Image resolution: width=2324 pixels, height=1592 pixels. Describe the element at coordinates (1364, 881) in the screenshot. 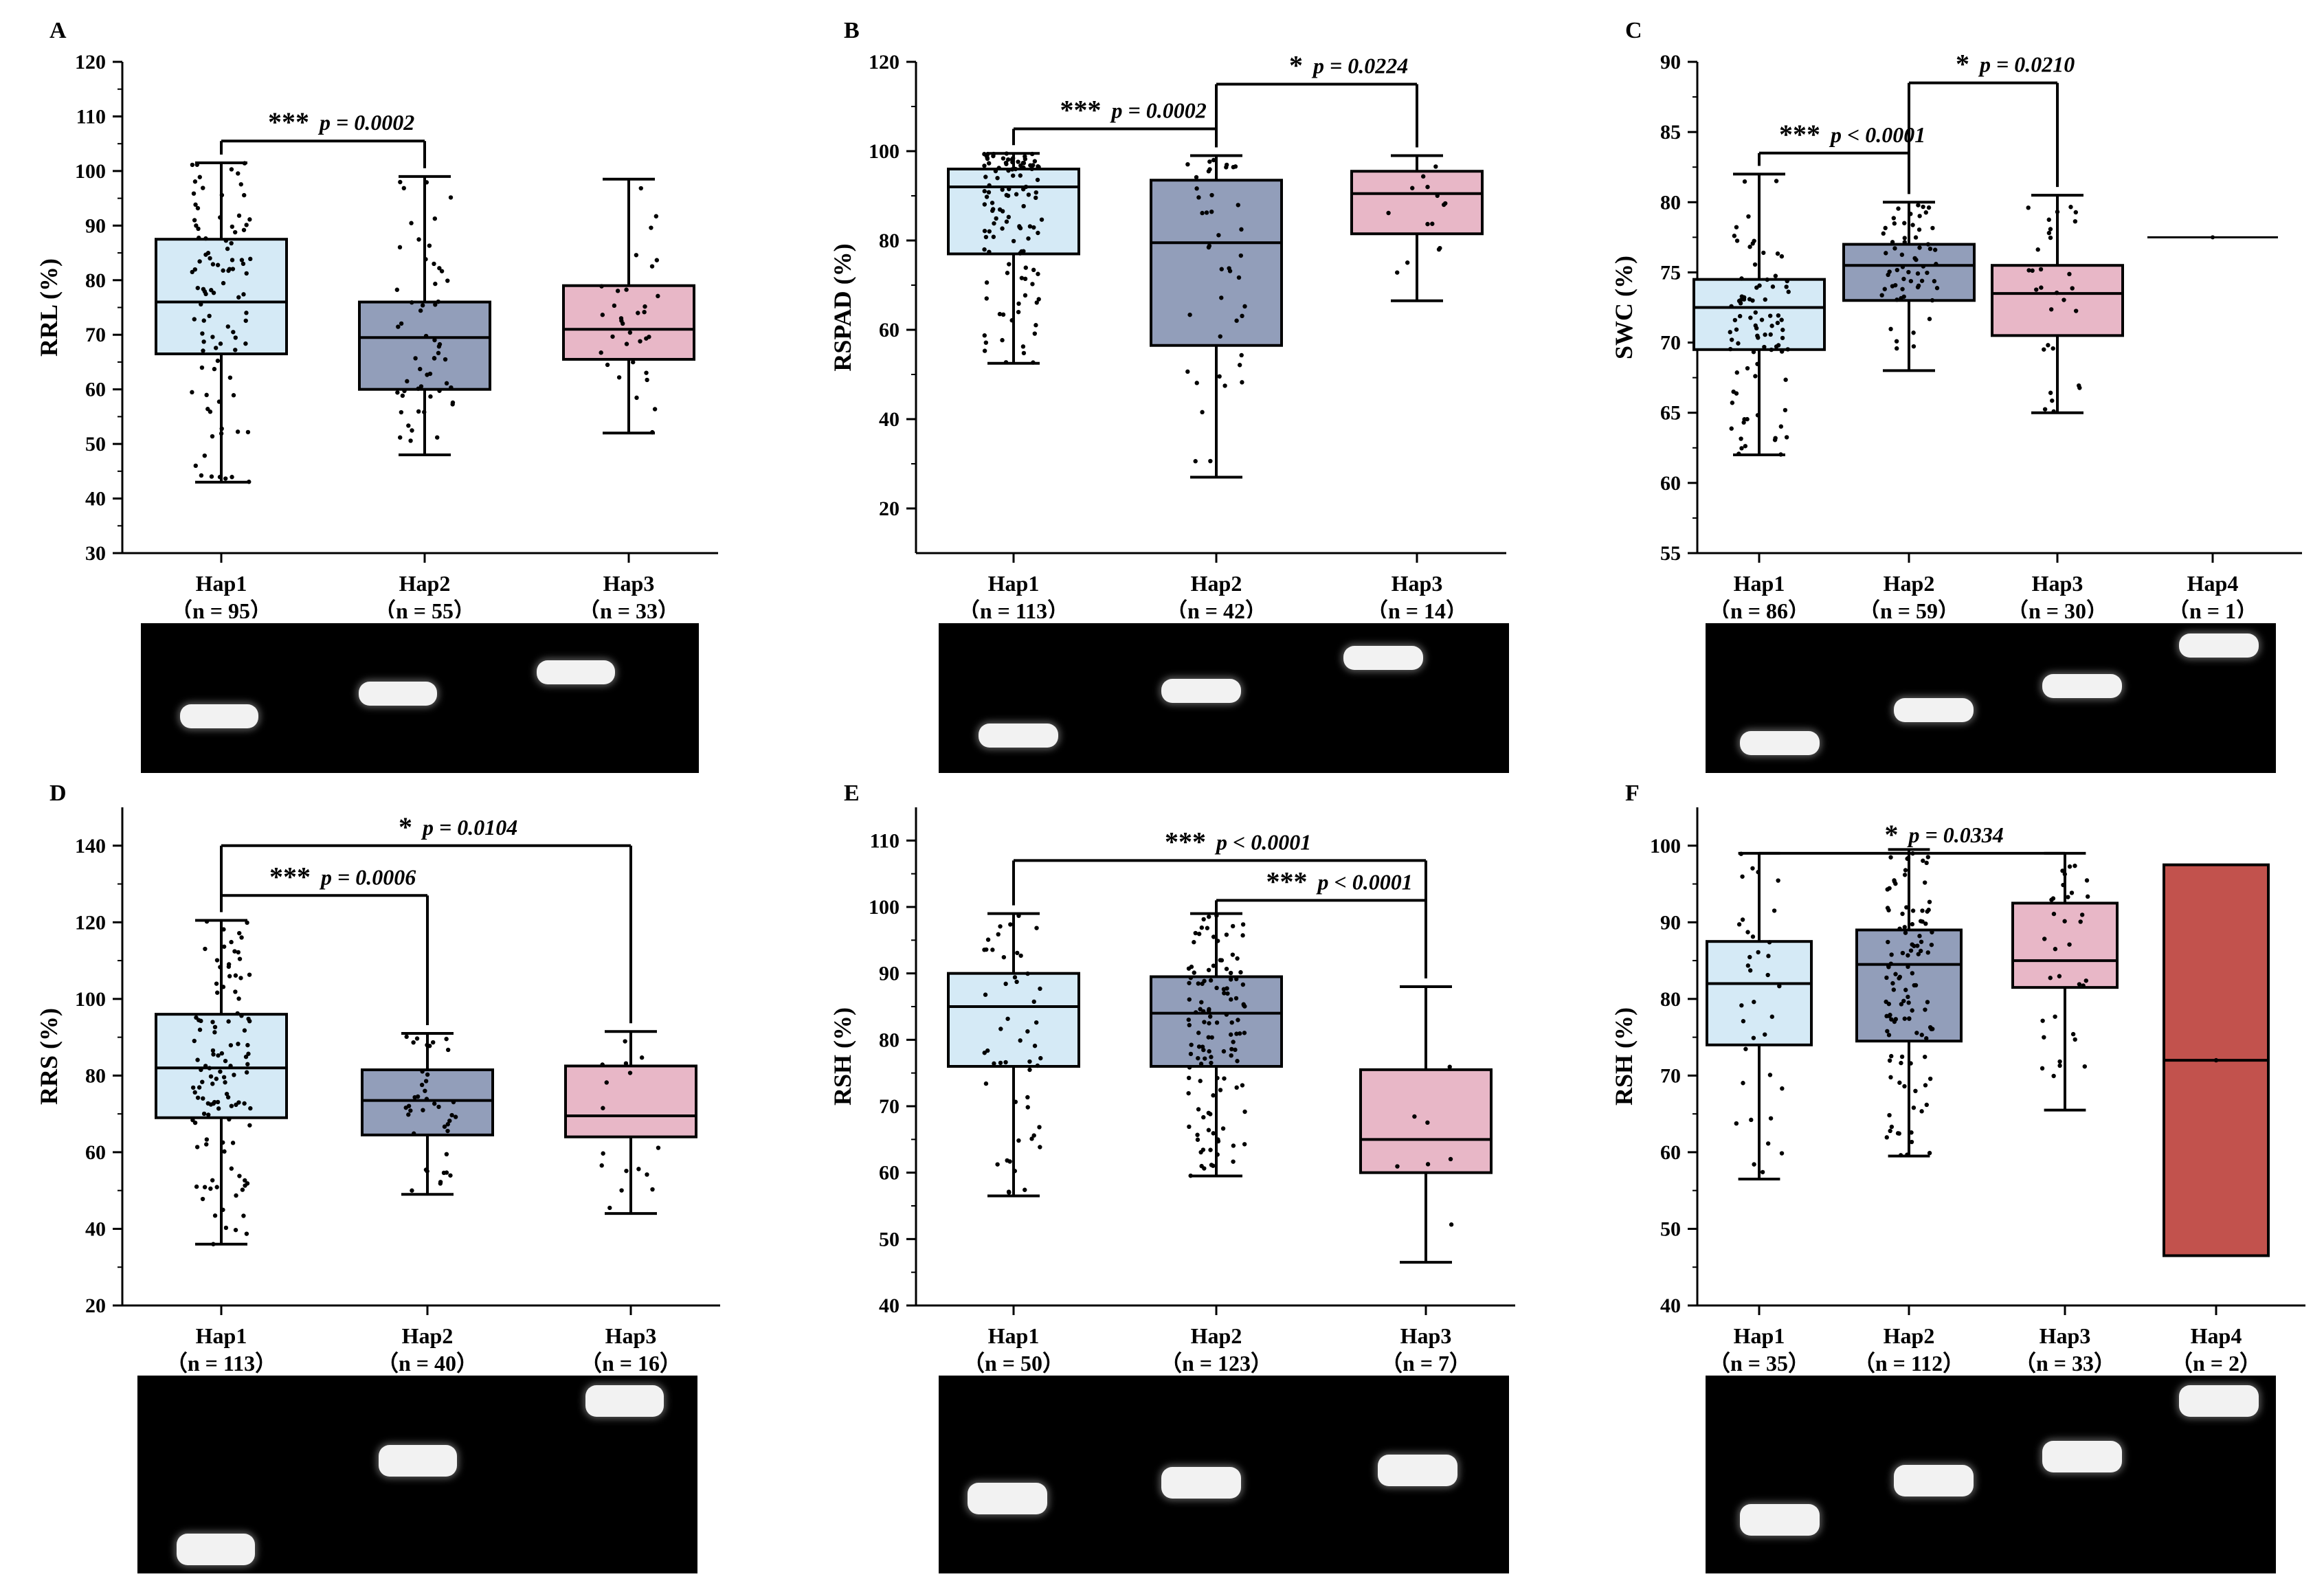

I see `sig-p-value: p < 0.0001` at that location.